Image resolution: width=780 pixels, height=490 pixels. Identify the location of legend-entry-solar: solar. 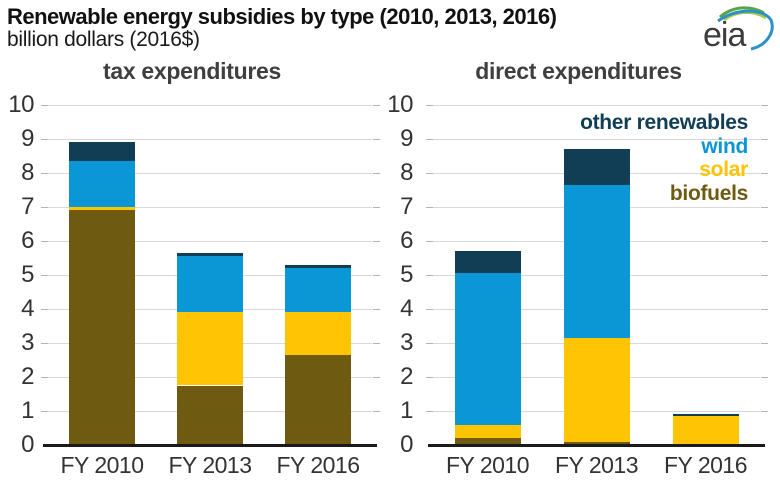
(723, 169).